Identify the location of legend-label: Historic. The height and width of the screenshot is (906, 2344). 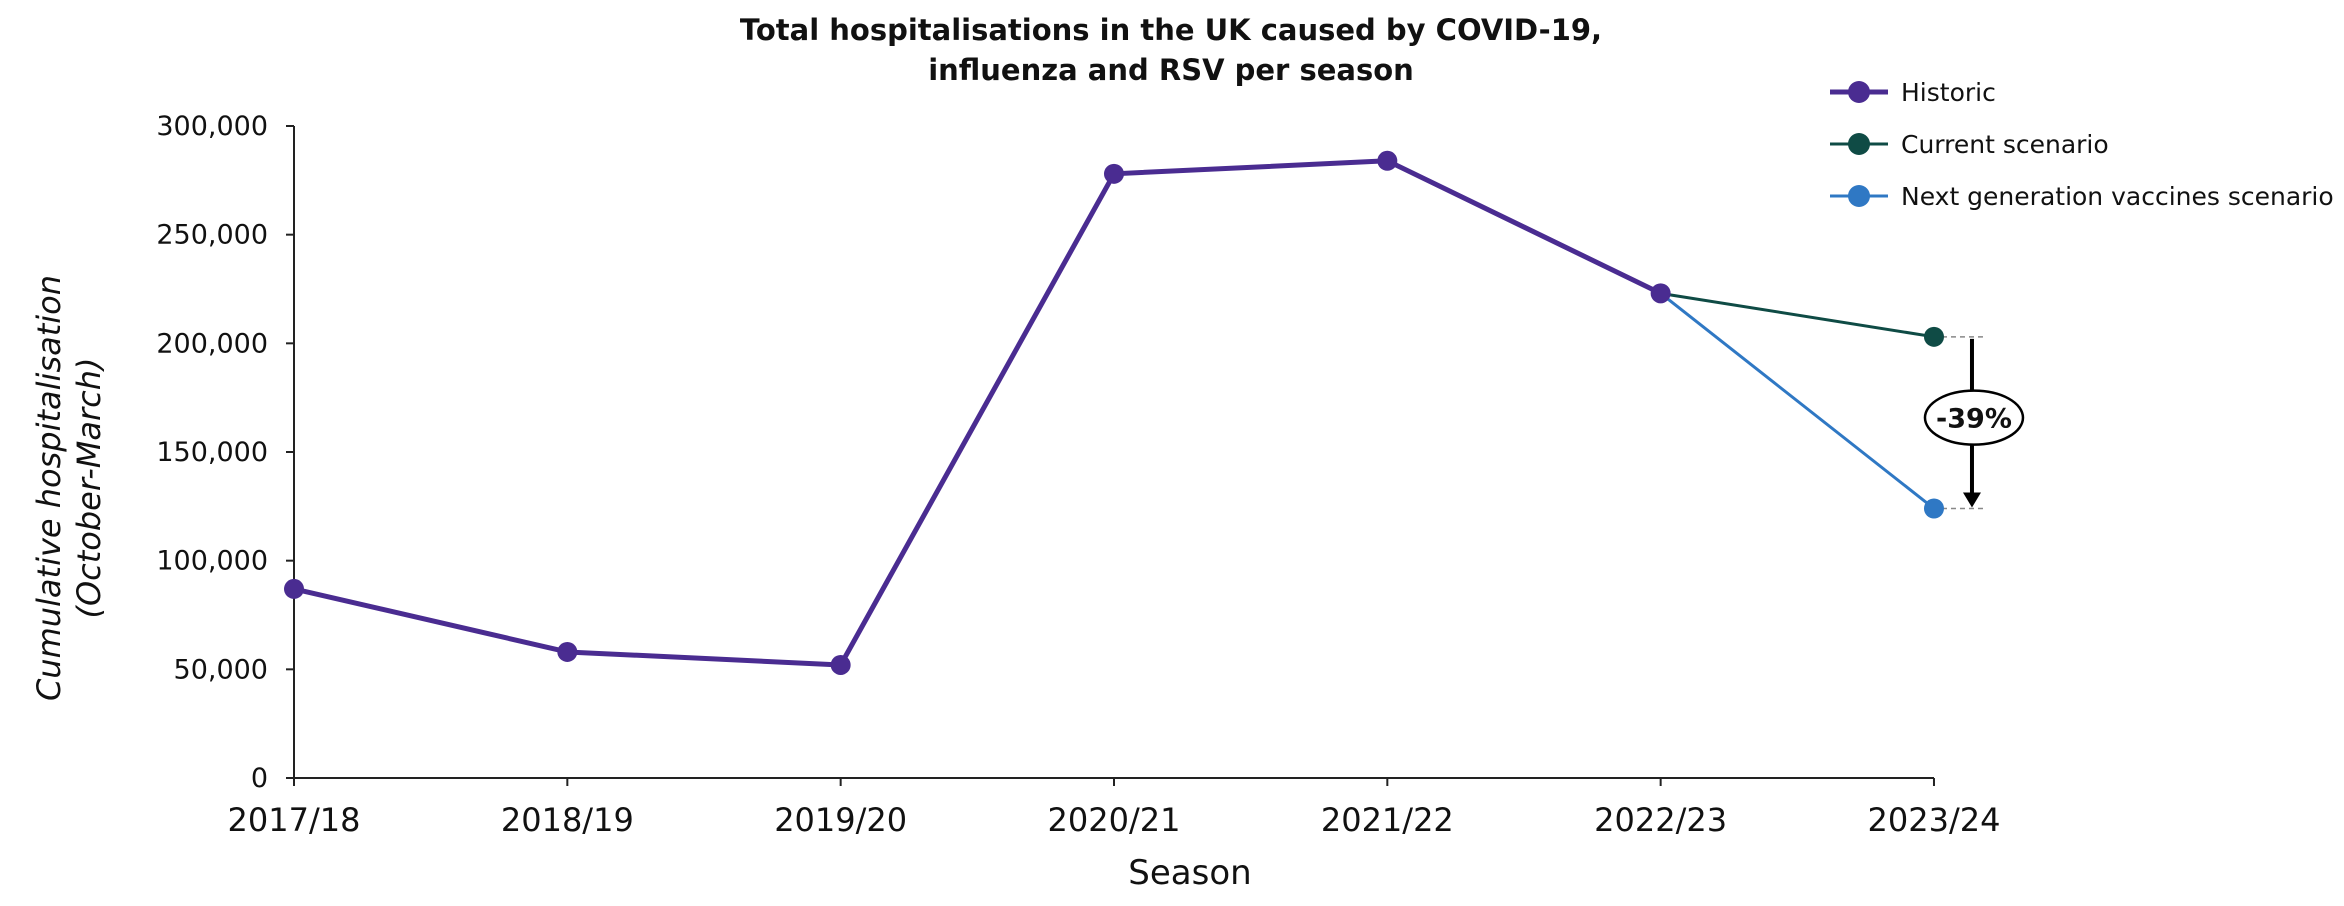
(1948, 92).